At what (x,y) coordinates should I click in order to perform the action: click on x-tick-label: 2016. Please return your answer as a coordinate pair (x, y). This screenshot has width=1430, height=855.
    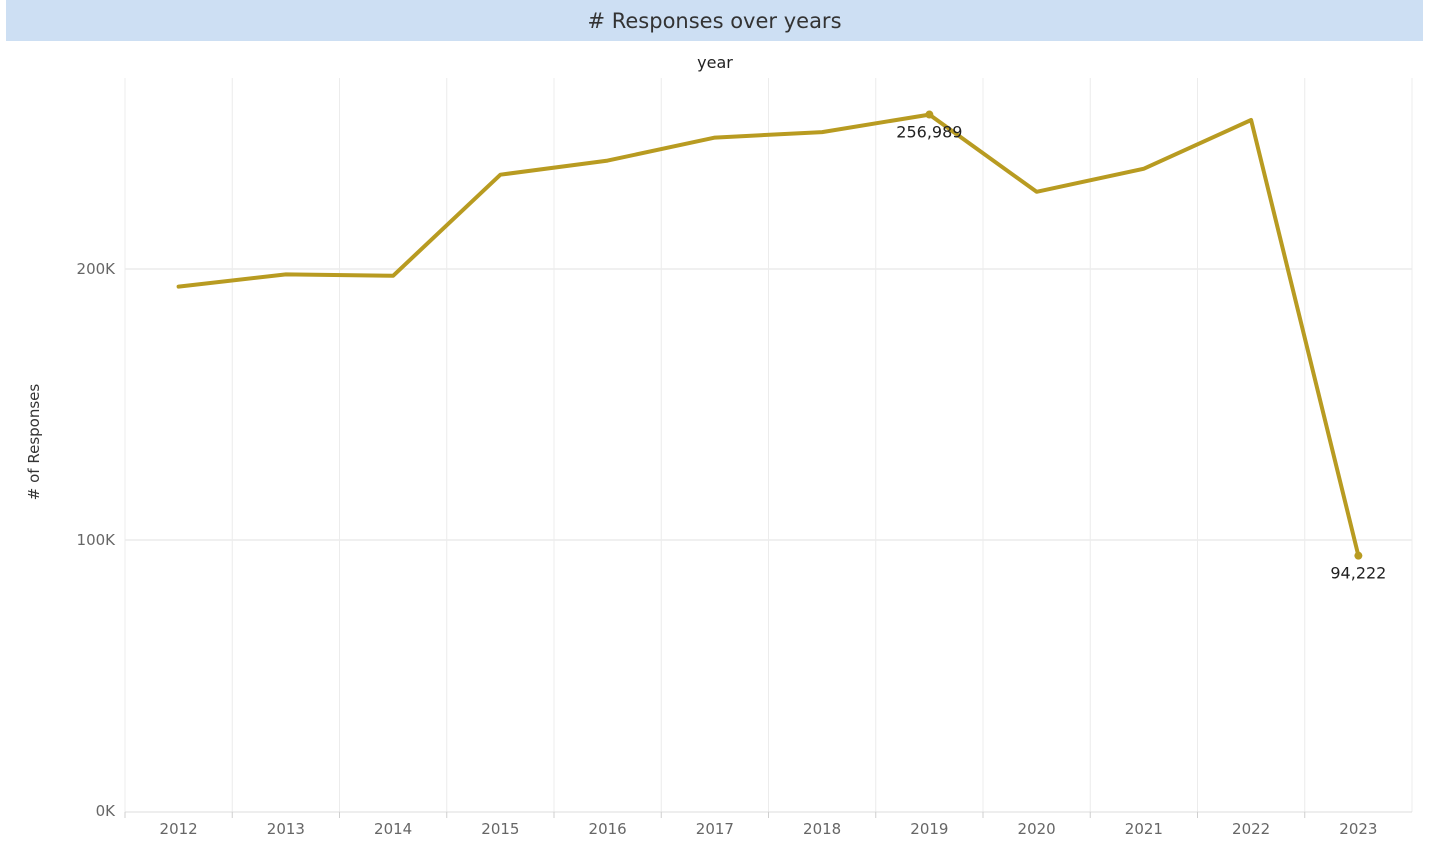
    Looking at the image, I should click on (608, 829).